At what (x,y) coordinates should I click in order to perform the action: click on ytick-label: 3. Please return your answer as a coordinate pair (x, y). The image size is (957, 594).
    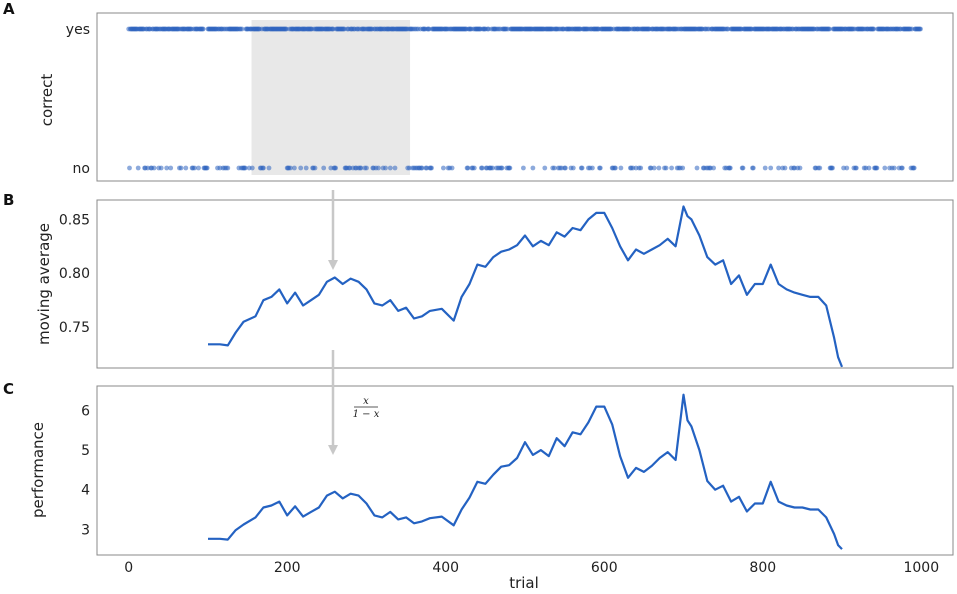
    Looking at the image, I should click on (85, 530).